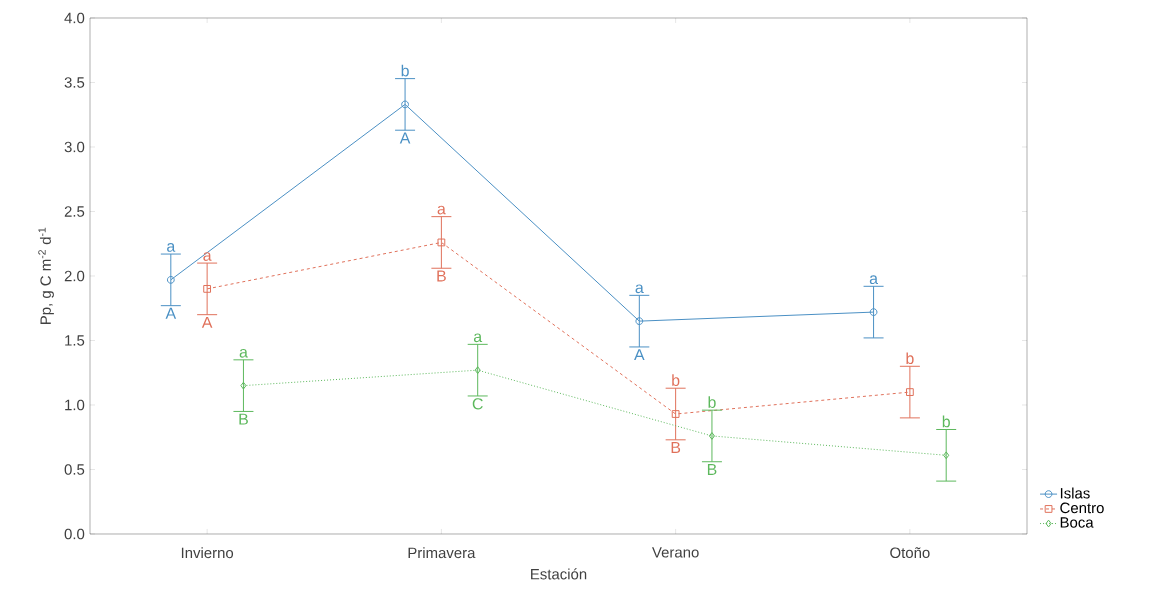 This screenshot has width=1152, height=601. Describe the element at coordinates (675, 552) in the screenshot. I see `x-tick-label: Verano` at that location.